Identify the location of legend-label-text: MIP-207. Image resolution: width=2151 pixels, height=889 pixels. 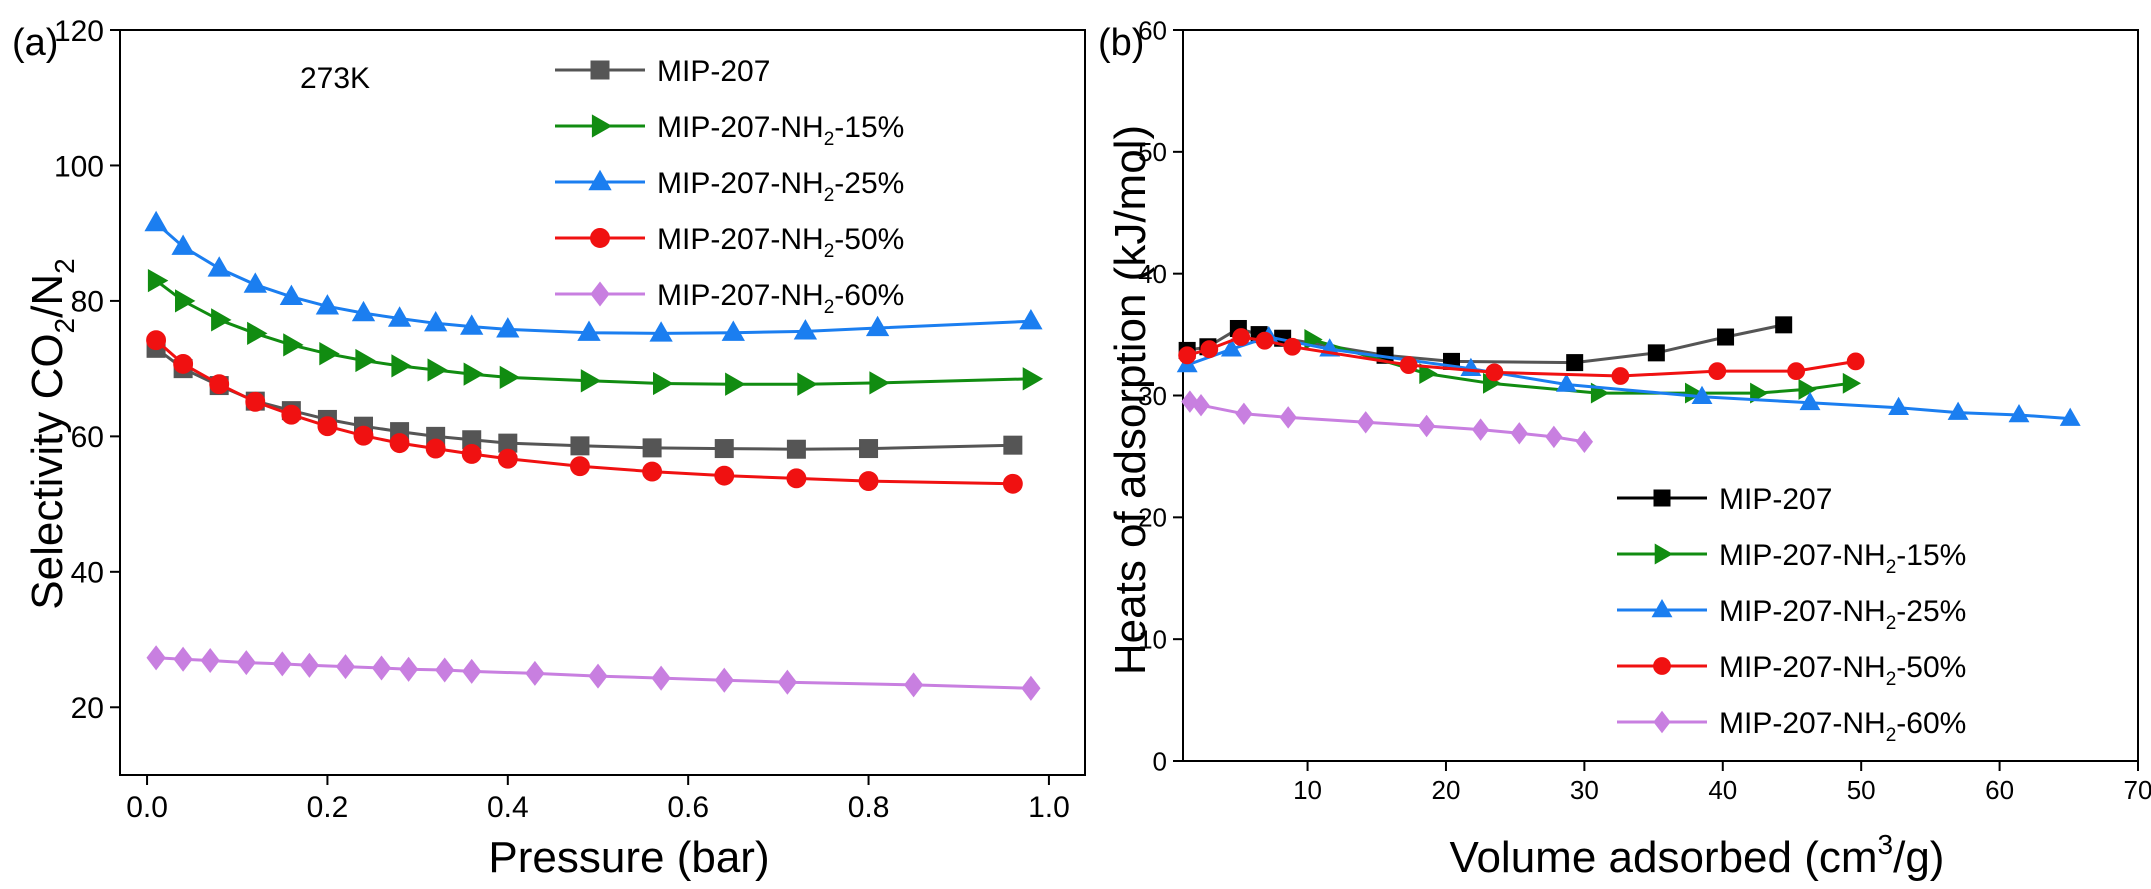
(713, 71).